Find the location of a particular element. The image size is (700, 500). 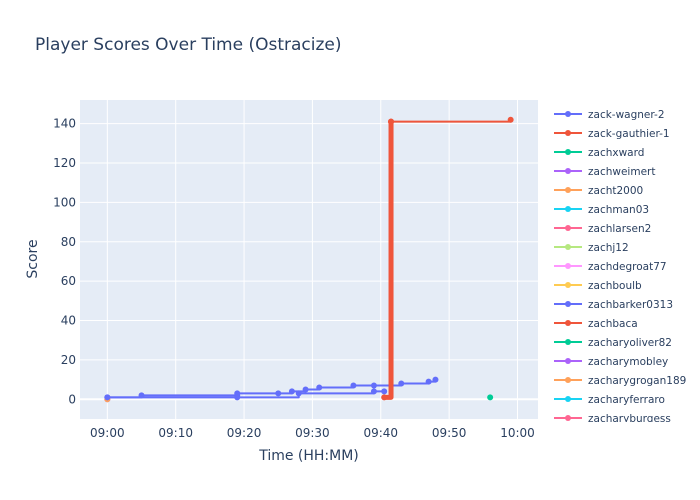

y-tick-label: 100 is located at coordinates (64, 202).